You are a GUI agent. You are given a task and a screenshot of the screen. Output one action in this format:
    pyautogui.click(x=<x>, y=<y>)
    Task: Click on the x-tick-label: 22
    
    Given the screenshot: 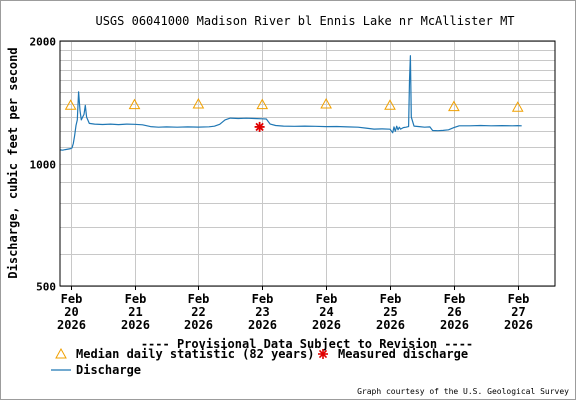 What is the action you would take?
    pyautogui.click(x=198, y=312)
    